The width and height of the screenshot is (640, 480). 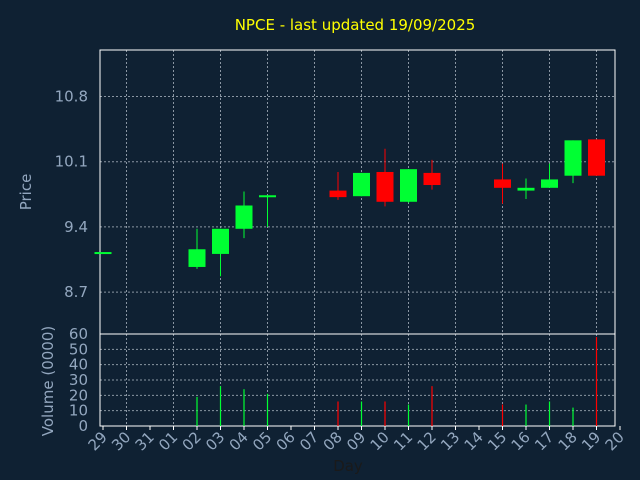 What do you see at coordinates (355, 25) in the screenshot?
I see `chart-title: NPCE - last updated 19/09/2025` at bounding box center [355, 25].